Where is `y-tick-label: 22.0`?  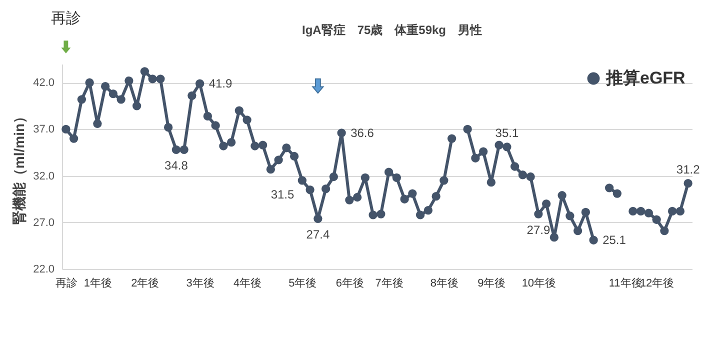 y-tick-label: 22.0 is located at coordinates (43, 270).